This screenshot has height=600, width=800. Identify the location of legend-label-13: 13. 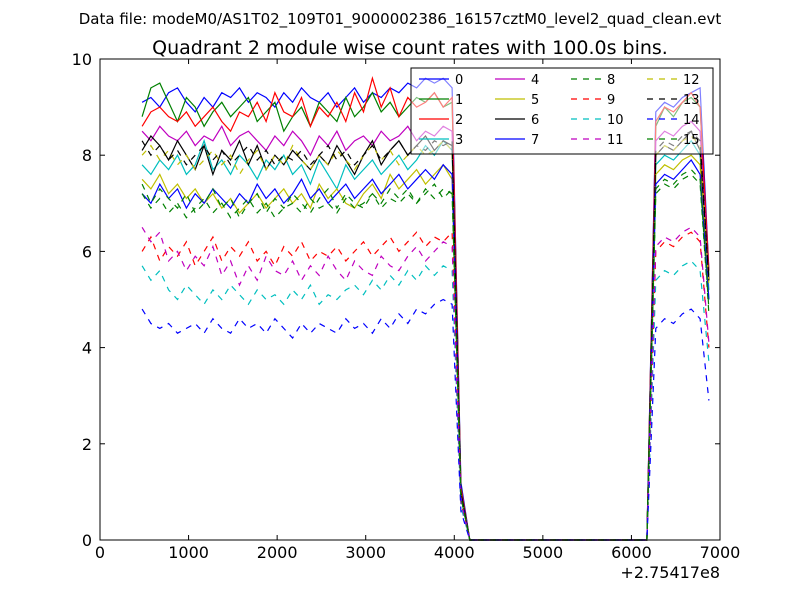
(691, 100).